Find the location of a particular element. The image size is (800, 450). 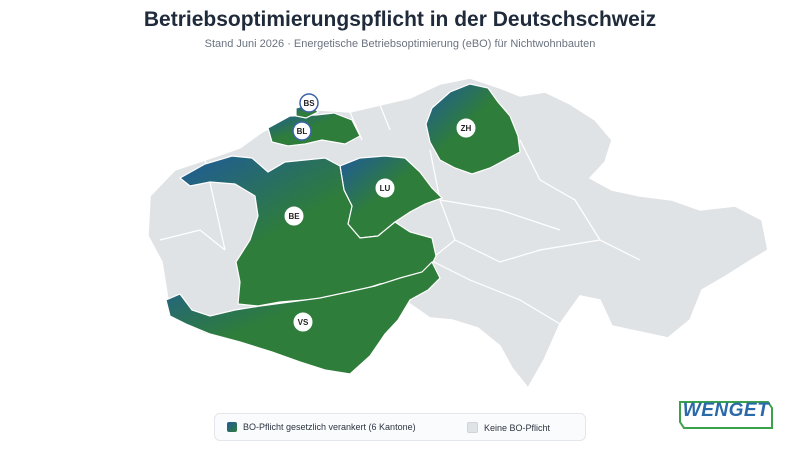

badge-label-zh: ZH is located at coordinates (466, 128).